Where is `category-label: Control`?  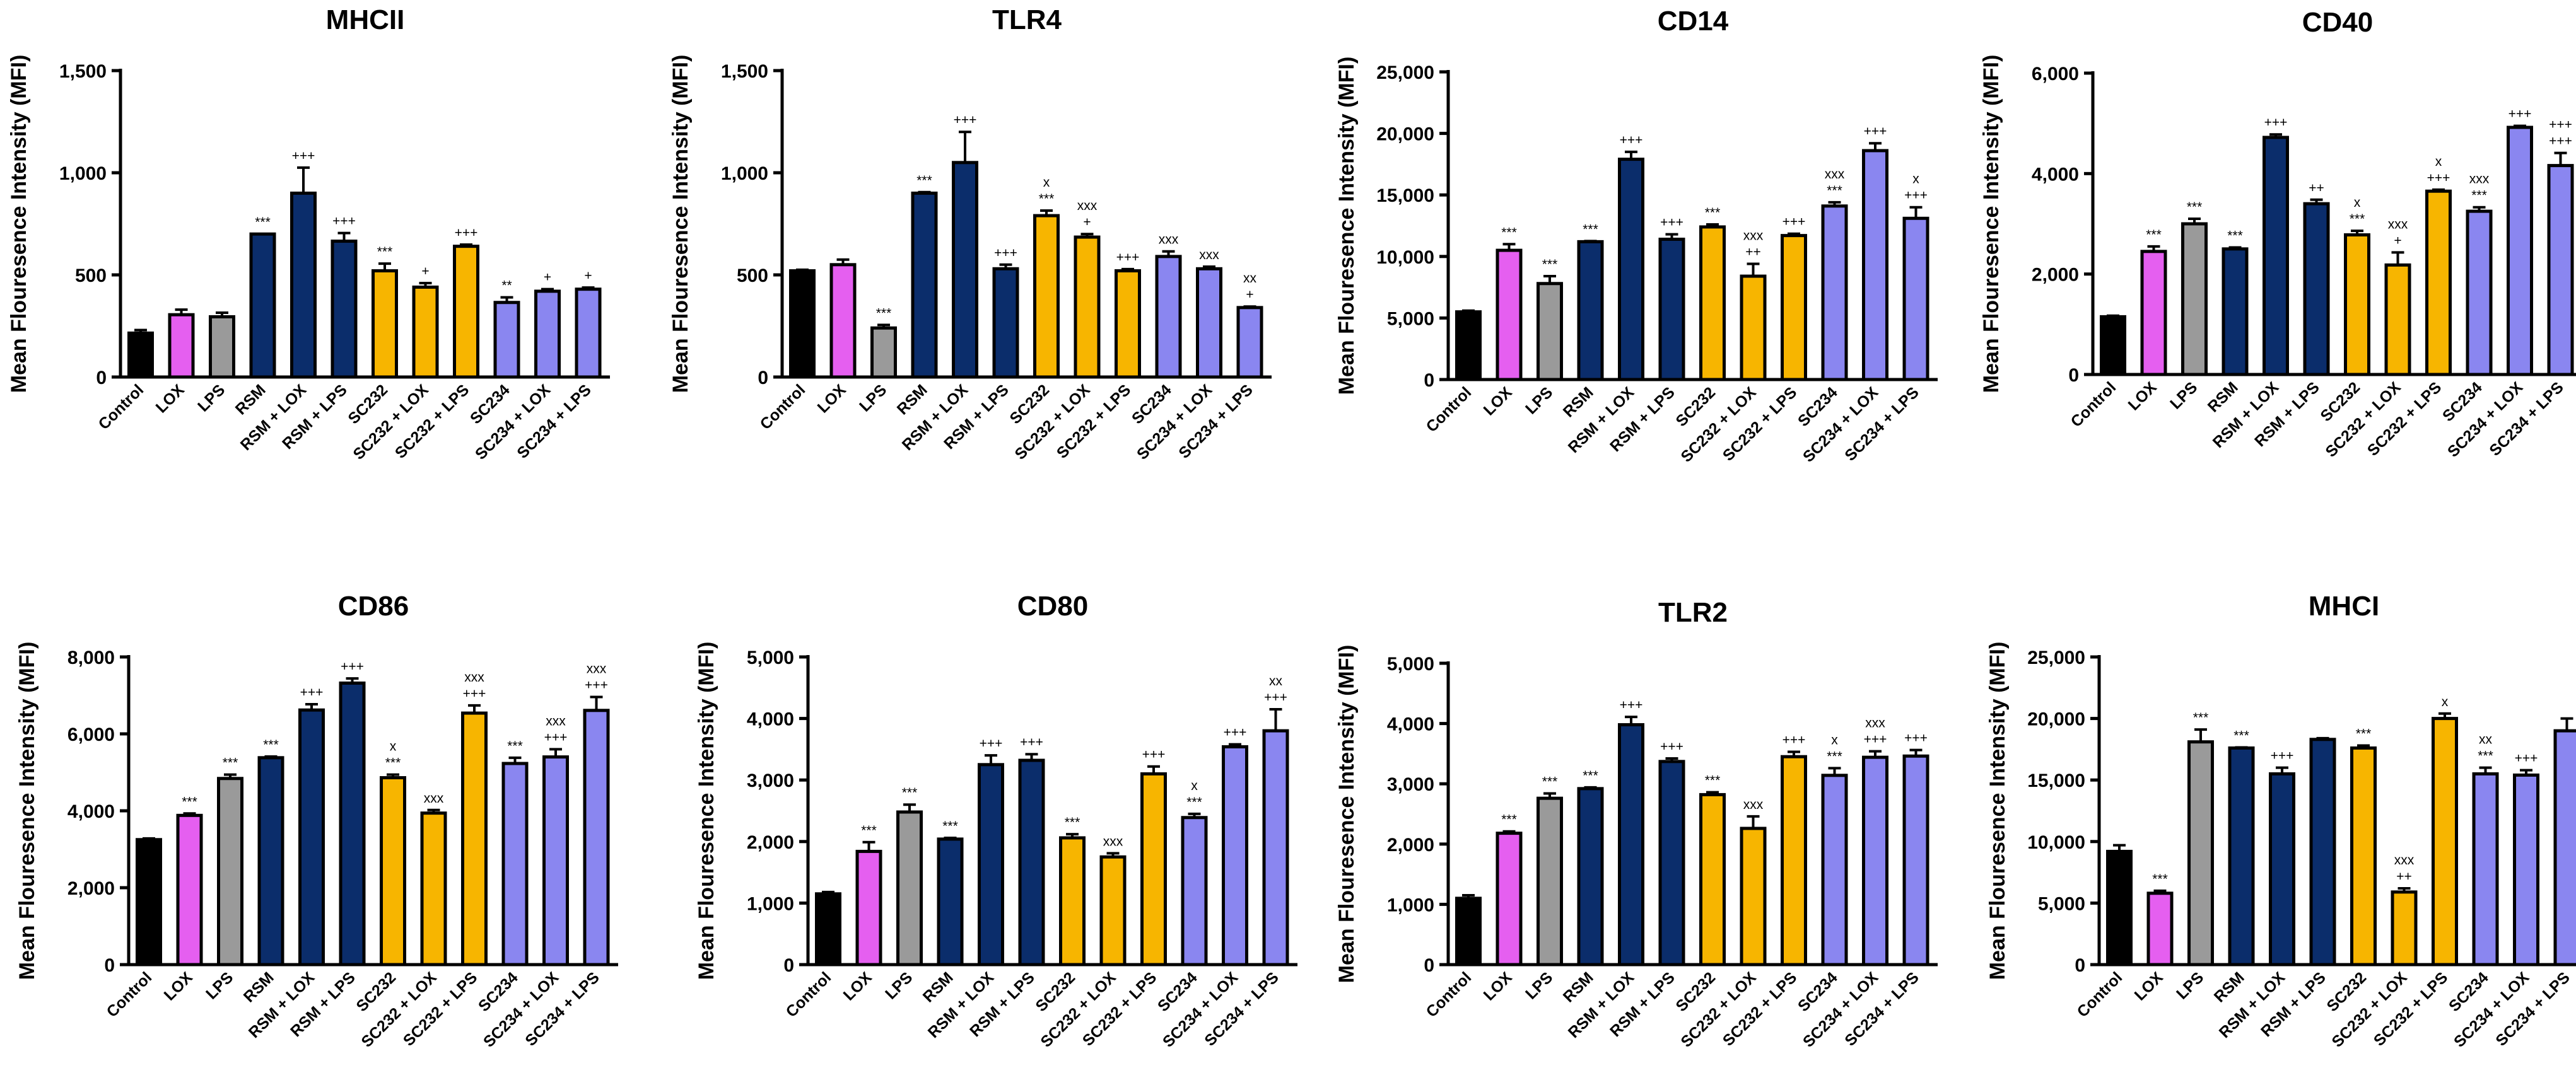
category-label: Control is located at coordinates (809, 994).